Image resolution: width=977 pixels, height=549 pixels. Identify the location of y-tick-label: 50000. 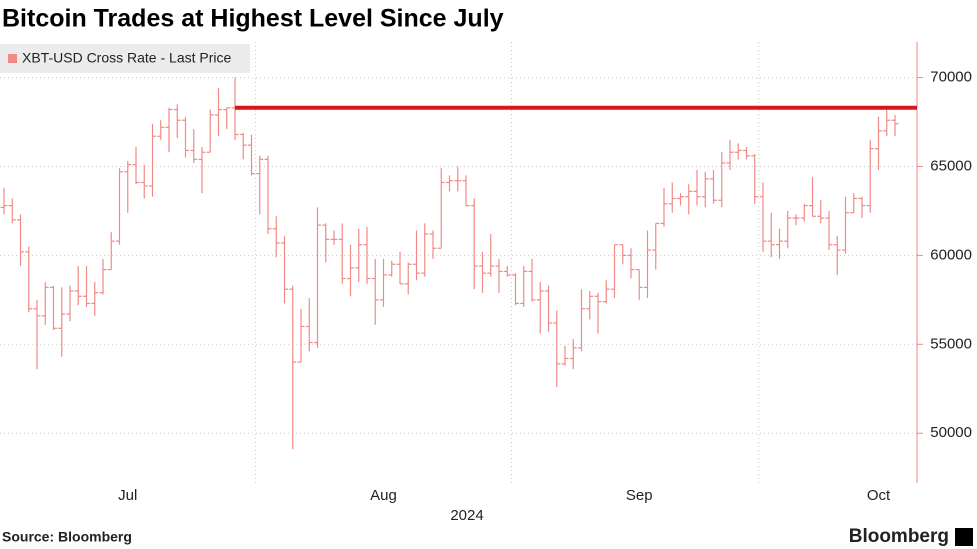
(951, 432).